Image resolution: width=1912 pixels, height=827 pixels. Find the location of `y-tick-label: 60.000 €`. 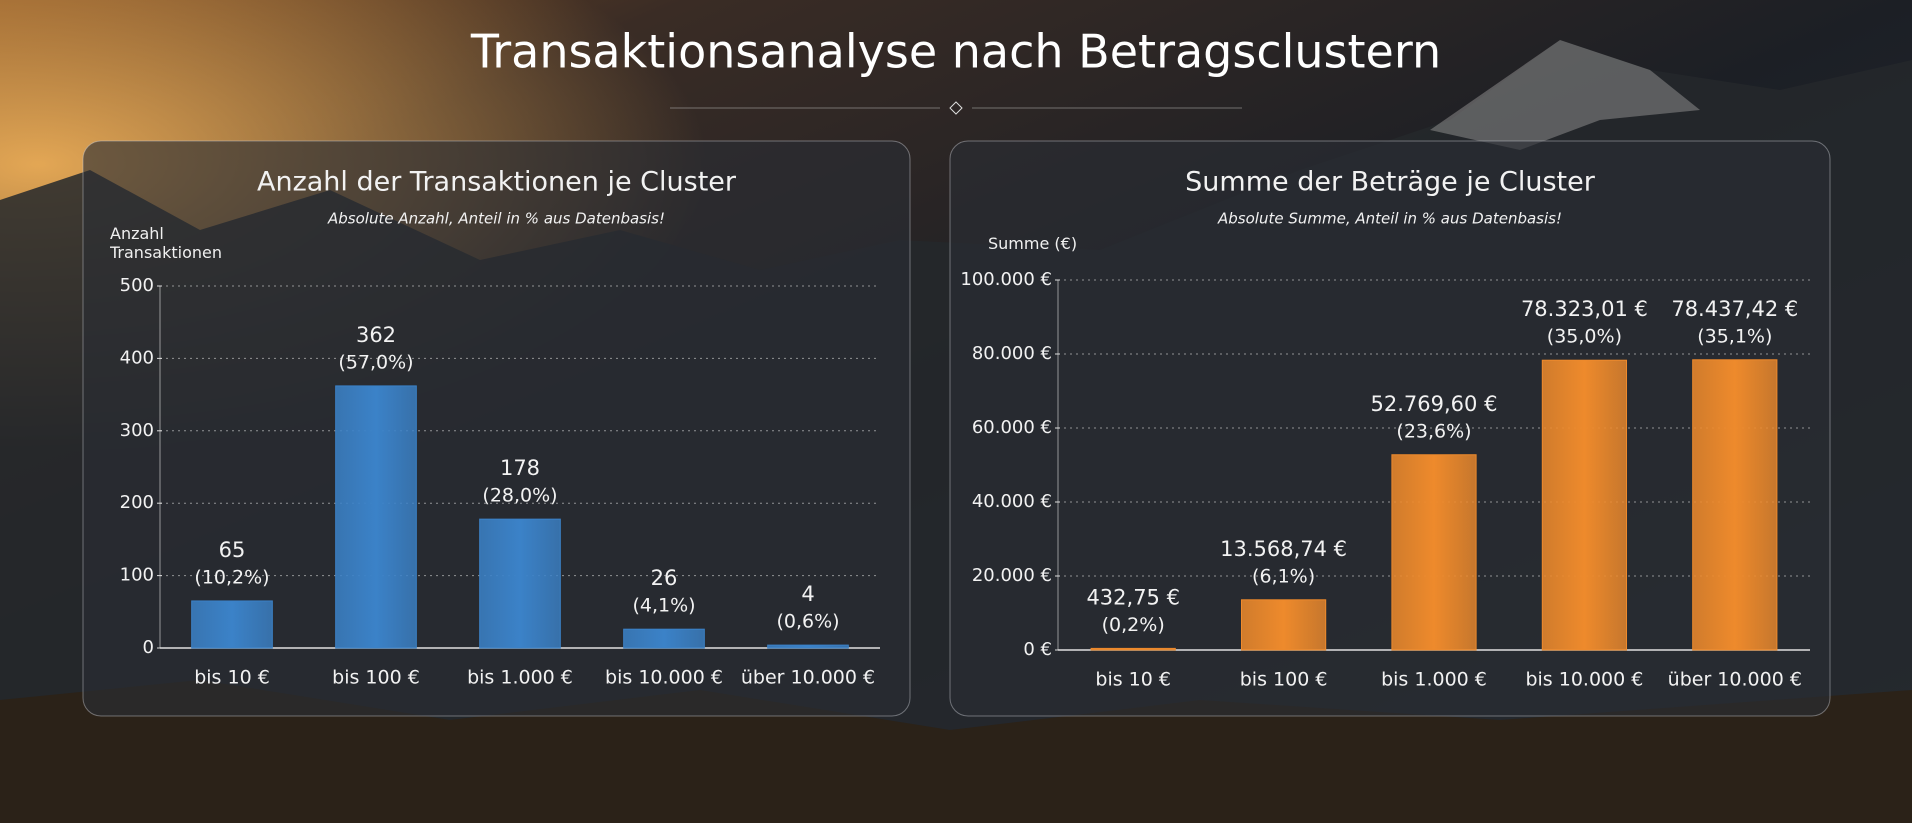

y-tick-label: 60.000 € is located at coordinates (1012, 427).